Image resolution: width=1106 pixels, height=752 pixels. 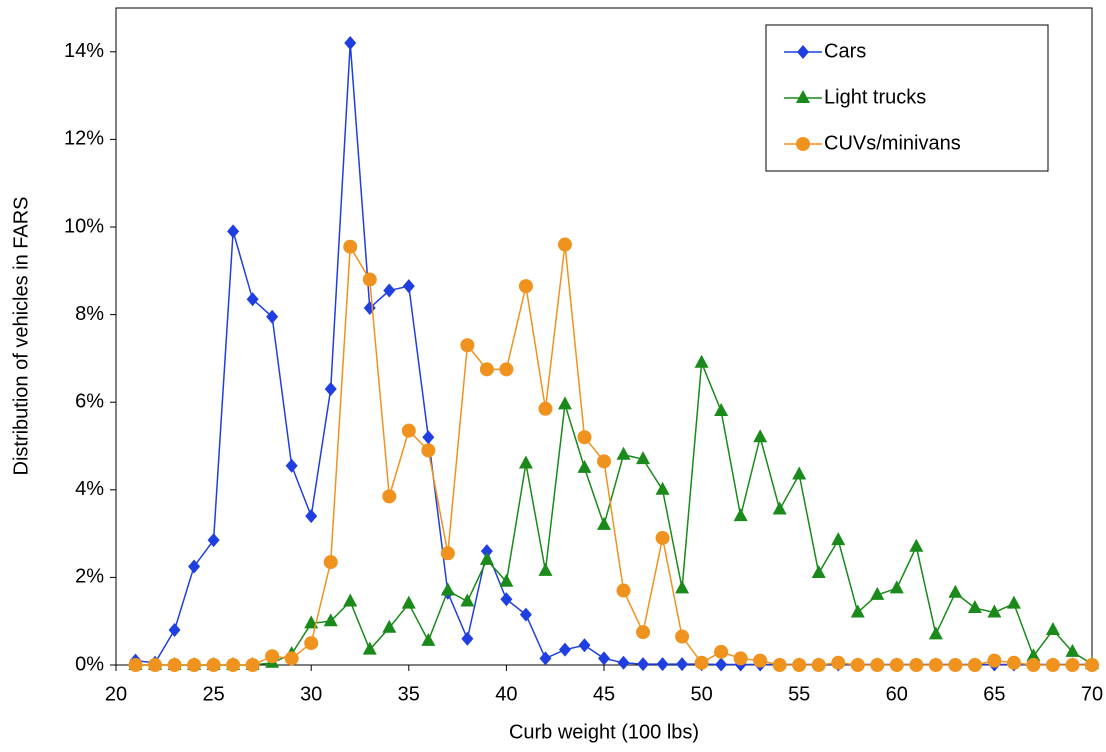 I want to click on x-tick-label: 50, so click(x=701, y=694).